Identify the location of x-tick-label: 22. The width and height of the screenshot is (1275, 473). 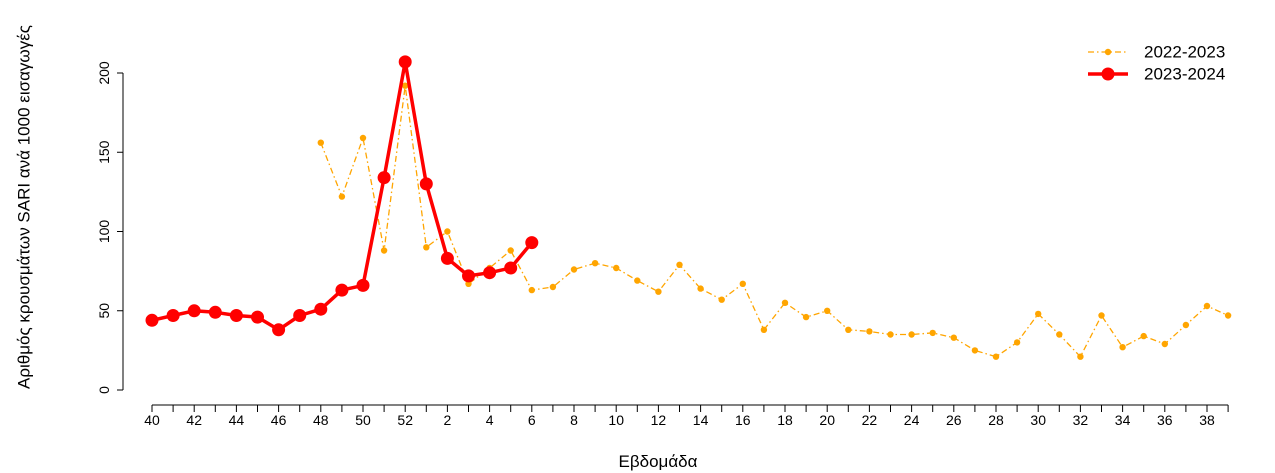
(870, 420).